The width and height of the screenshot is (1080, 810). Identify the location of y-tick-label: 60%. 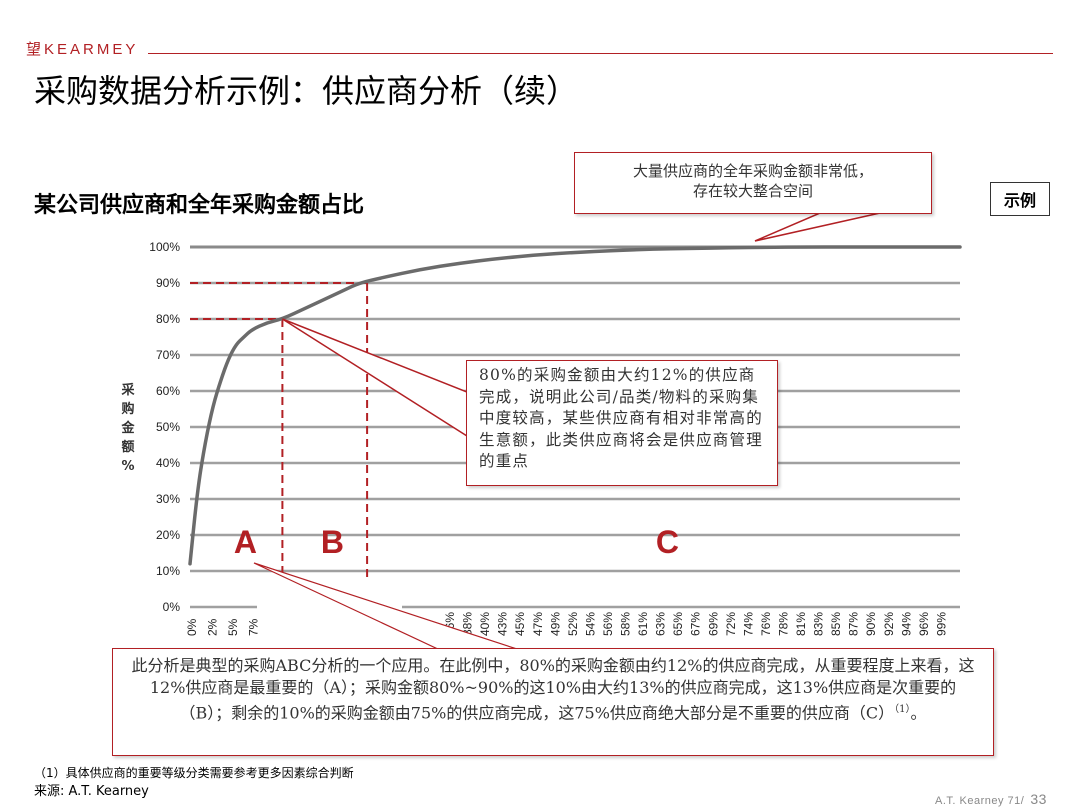
(168, 391).